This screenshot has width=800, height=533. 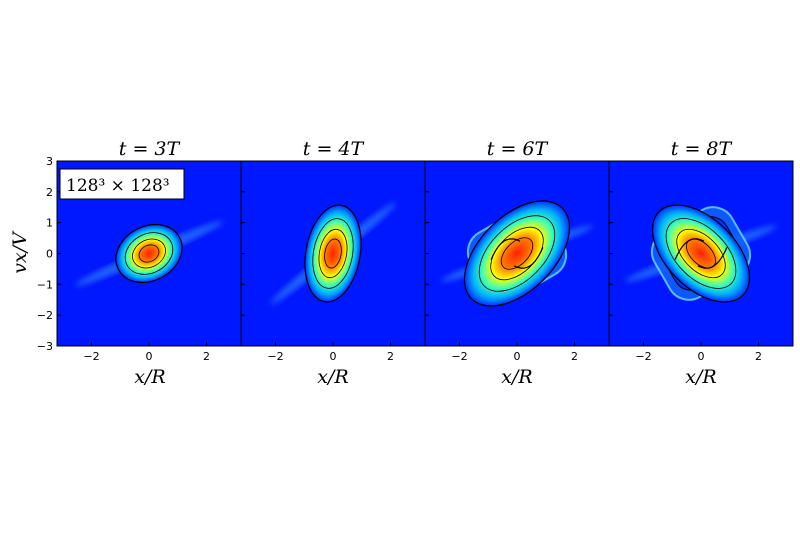 I want to click on panel-title: t = 8T, so click(x=702, y=149).